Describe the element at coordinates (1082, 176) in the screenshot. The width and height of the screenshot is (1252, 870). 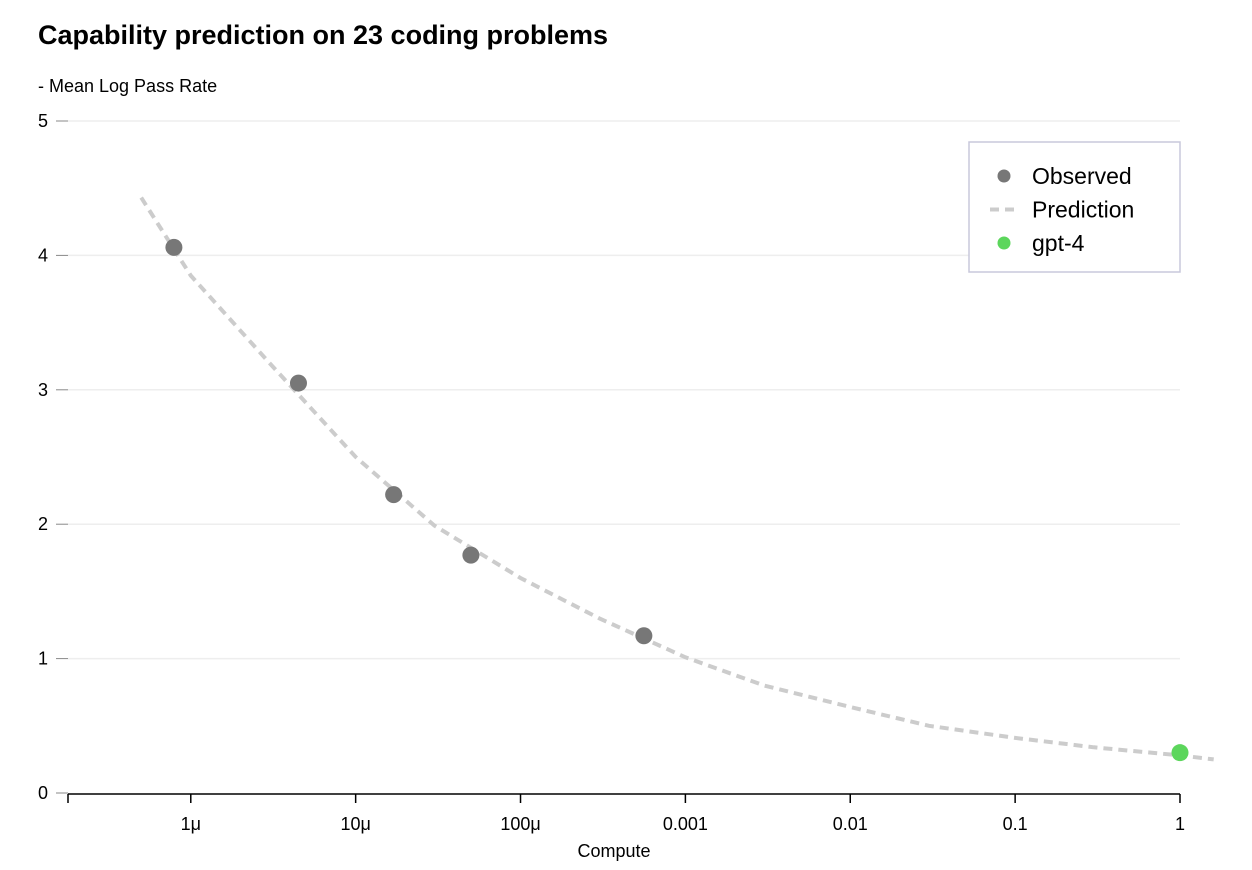
I see `legend-label: Observed` at that location.